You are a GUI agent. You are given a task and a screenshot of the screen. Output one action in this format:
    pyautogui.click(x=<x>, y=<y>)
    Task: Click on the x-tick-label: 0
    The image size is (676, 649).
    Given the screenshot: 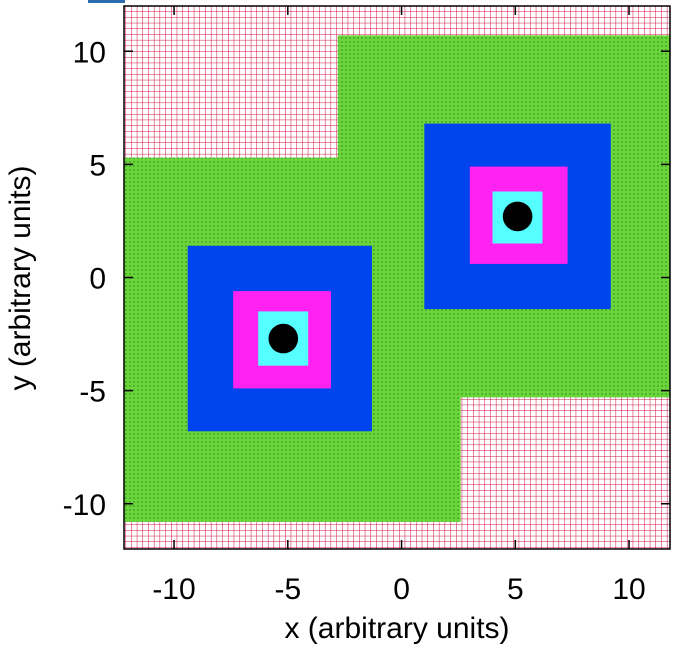 What is the action you would take?
    pyautogui.click(x=401, y=589)
    